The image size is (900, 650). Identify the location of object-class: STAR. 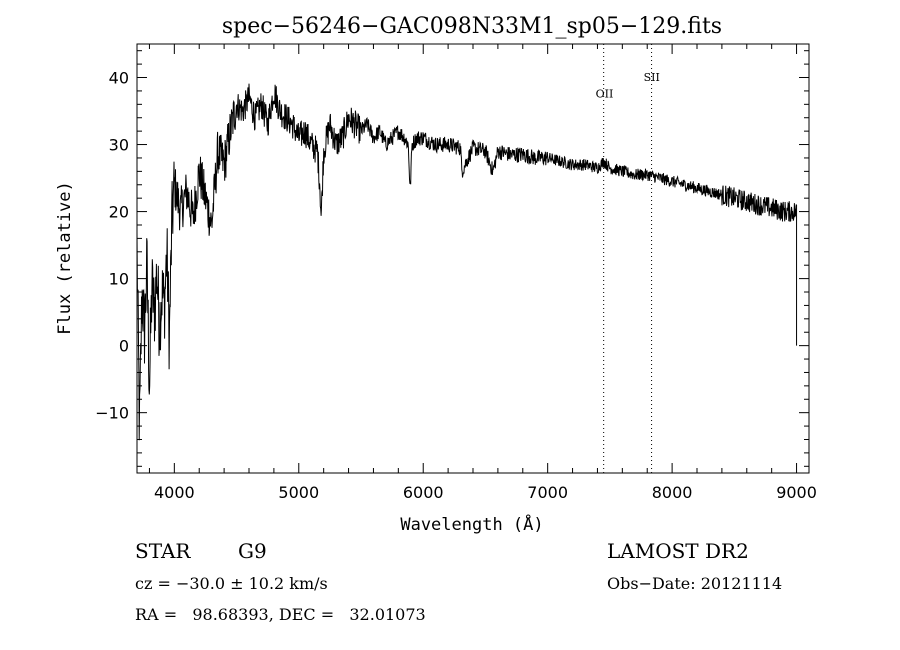
(163, 551).